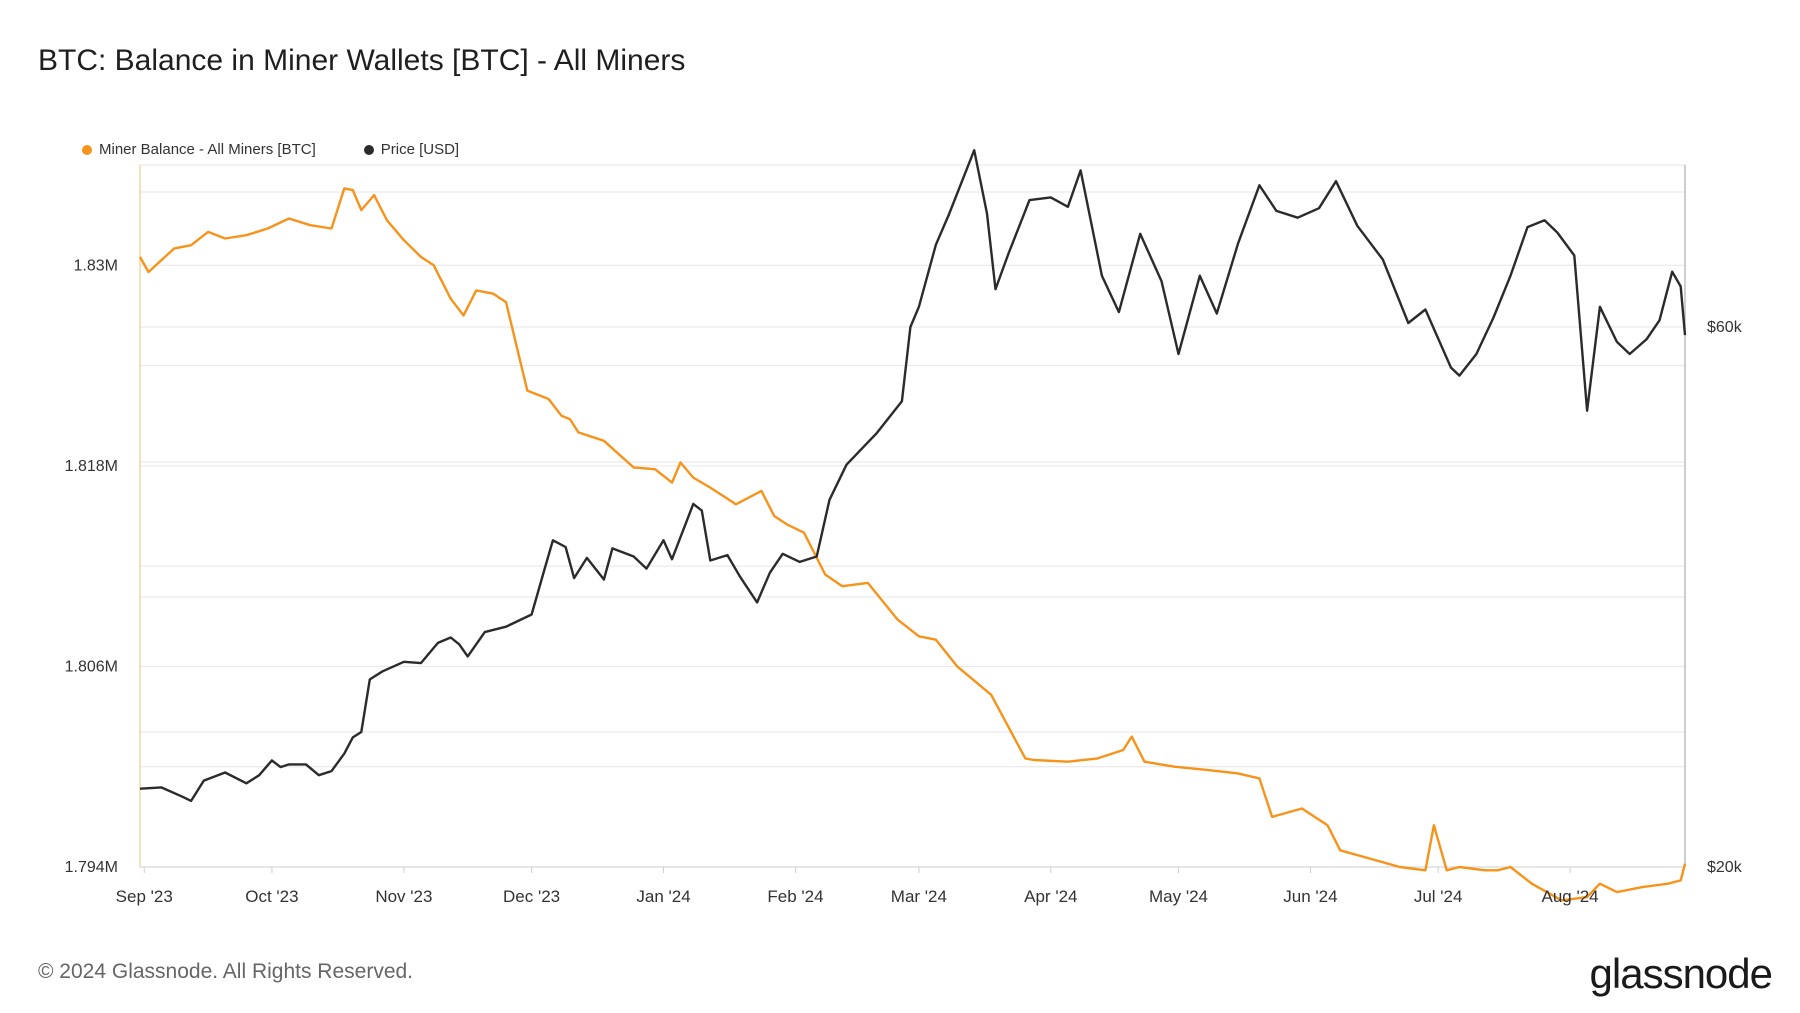 Image resolution: width=1800 pixels, height=1013 pixels. I want to click on y-right-tick-label: $20k, so click(1725, 867).